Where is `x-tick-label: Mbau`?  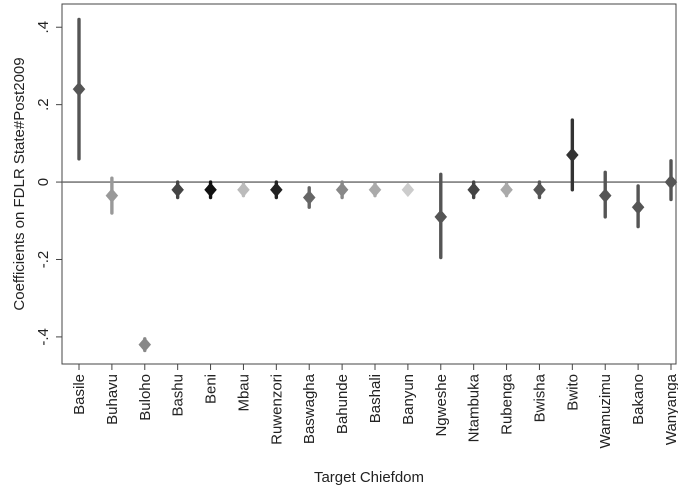
x-tick-label: Mbau is located at coordinates (243, 393).